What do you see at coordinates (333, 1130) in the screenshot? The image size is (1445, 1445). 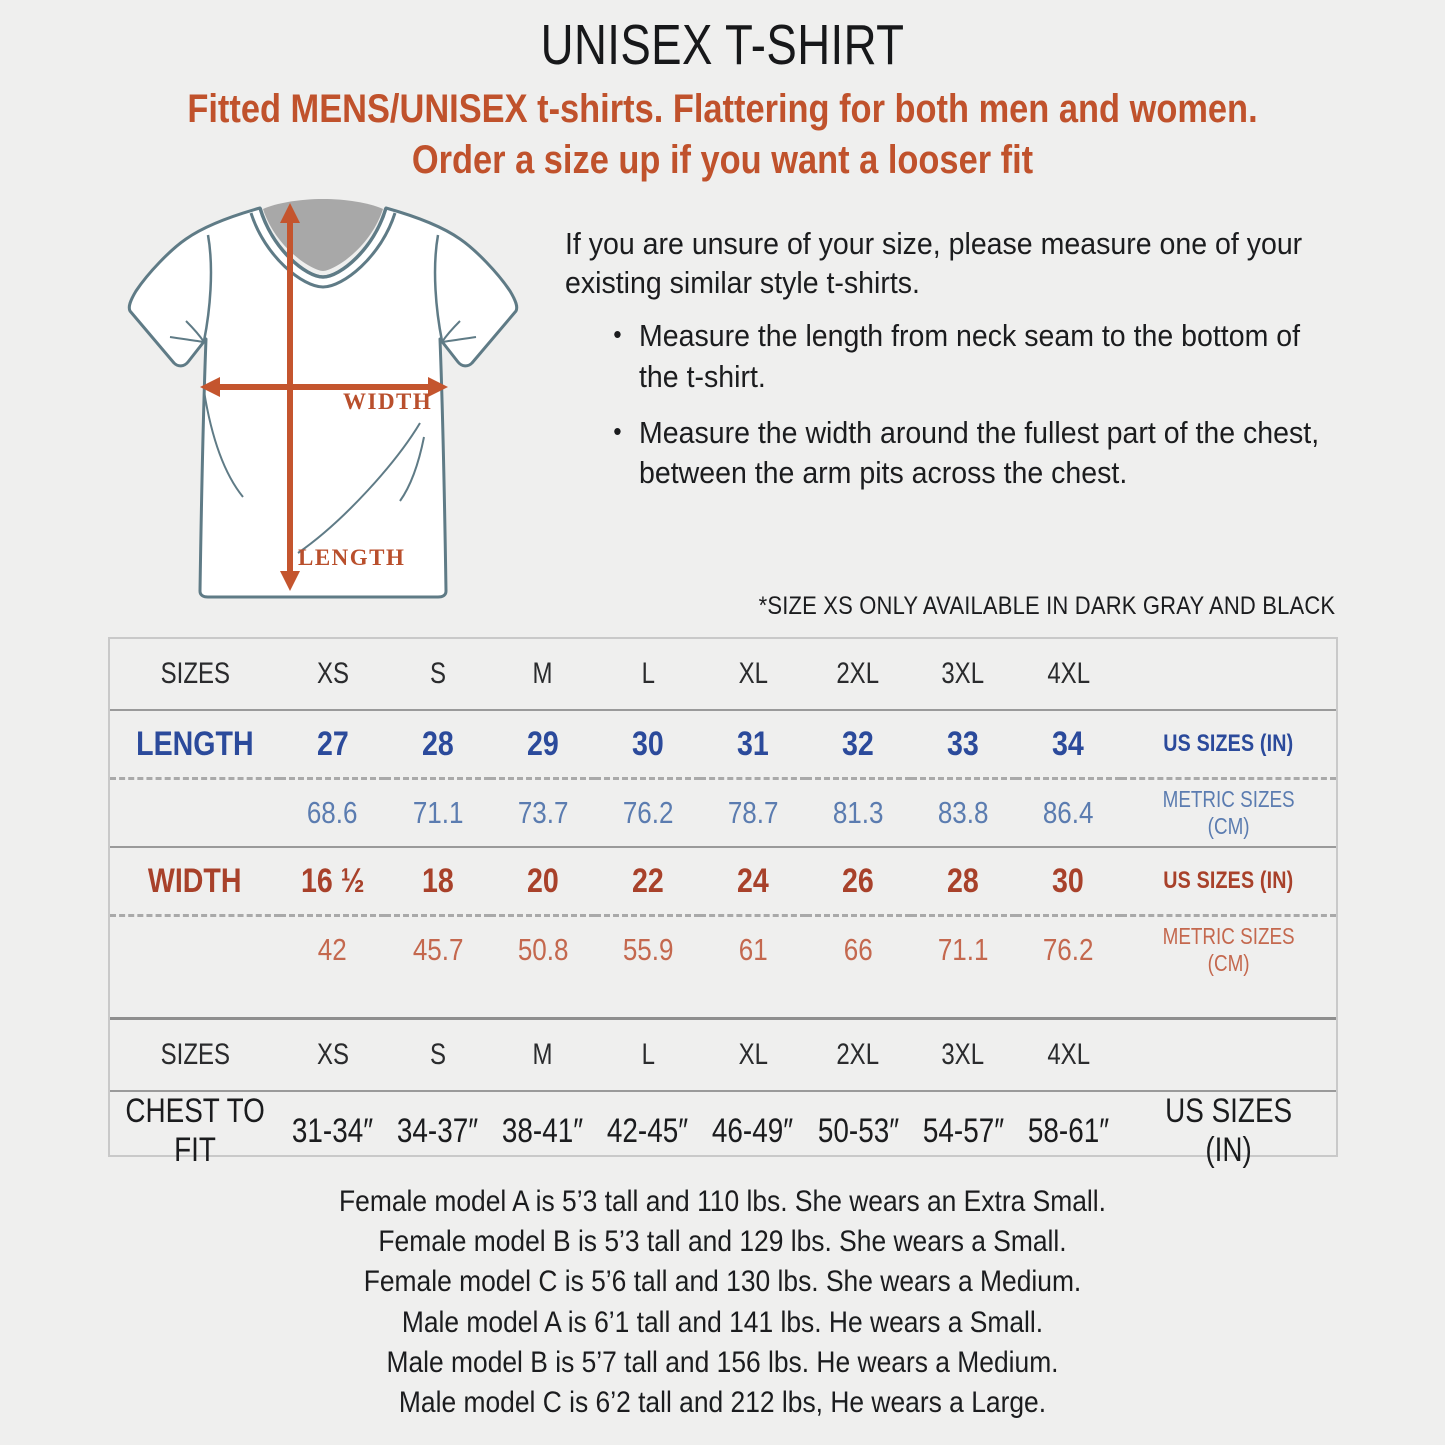 I see `cell-chest-xs: 31-34″` at bounding box center [333, 1130].